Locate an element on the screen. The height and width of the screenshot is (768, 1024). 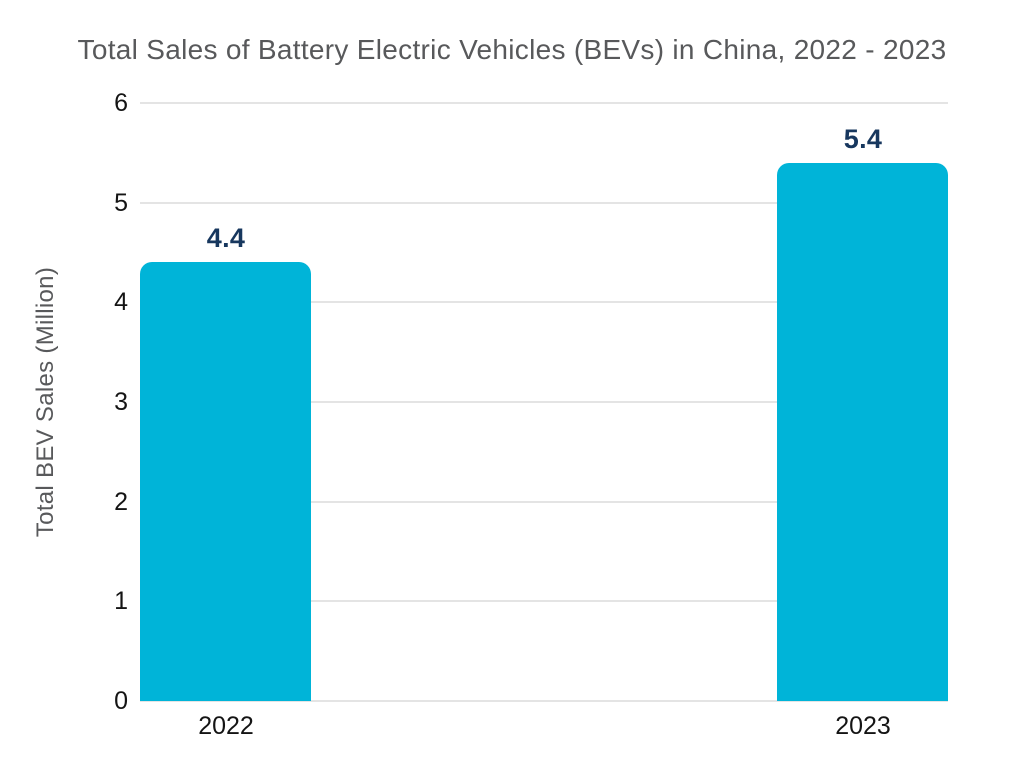
y-tick-label-5: 5 is located at coordinates (121, 203).